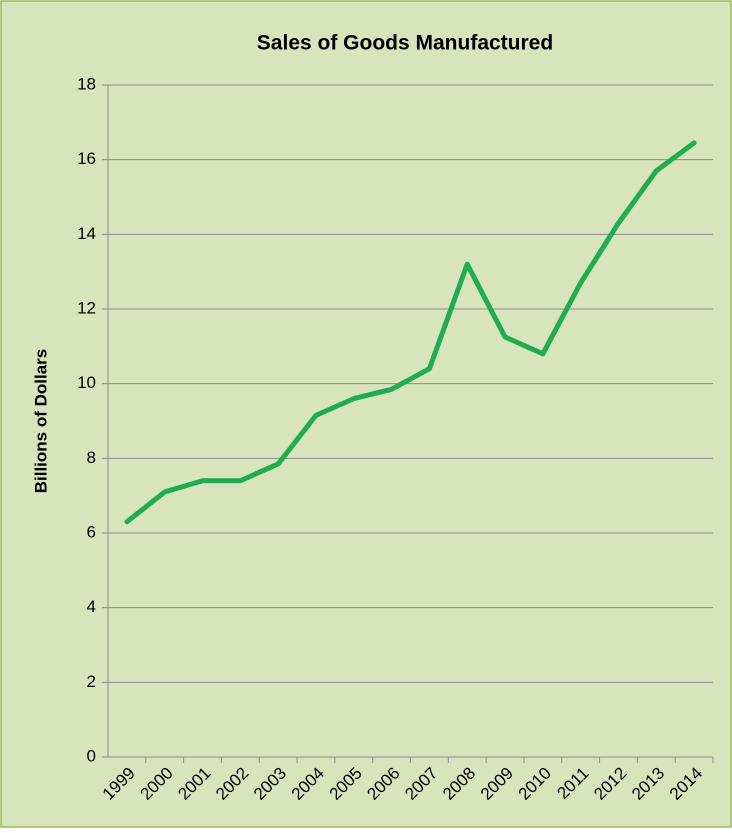 Image resolution: width=732 pixels, height=833 pixels. What do you see at coordinates (40, 421) in the screenshot?
I see `y-axis-label: Billions of Dollars` at bounding box center [40, 421].